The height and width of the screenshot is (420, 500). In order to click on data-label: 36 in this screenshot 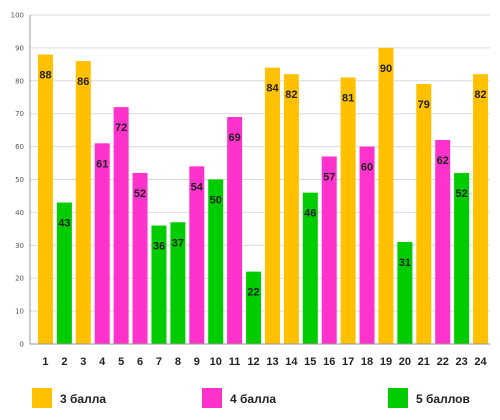, I will do `click(159, 247)`.